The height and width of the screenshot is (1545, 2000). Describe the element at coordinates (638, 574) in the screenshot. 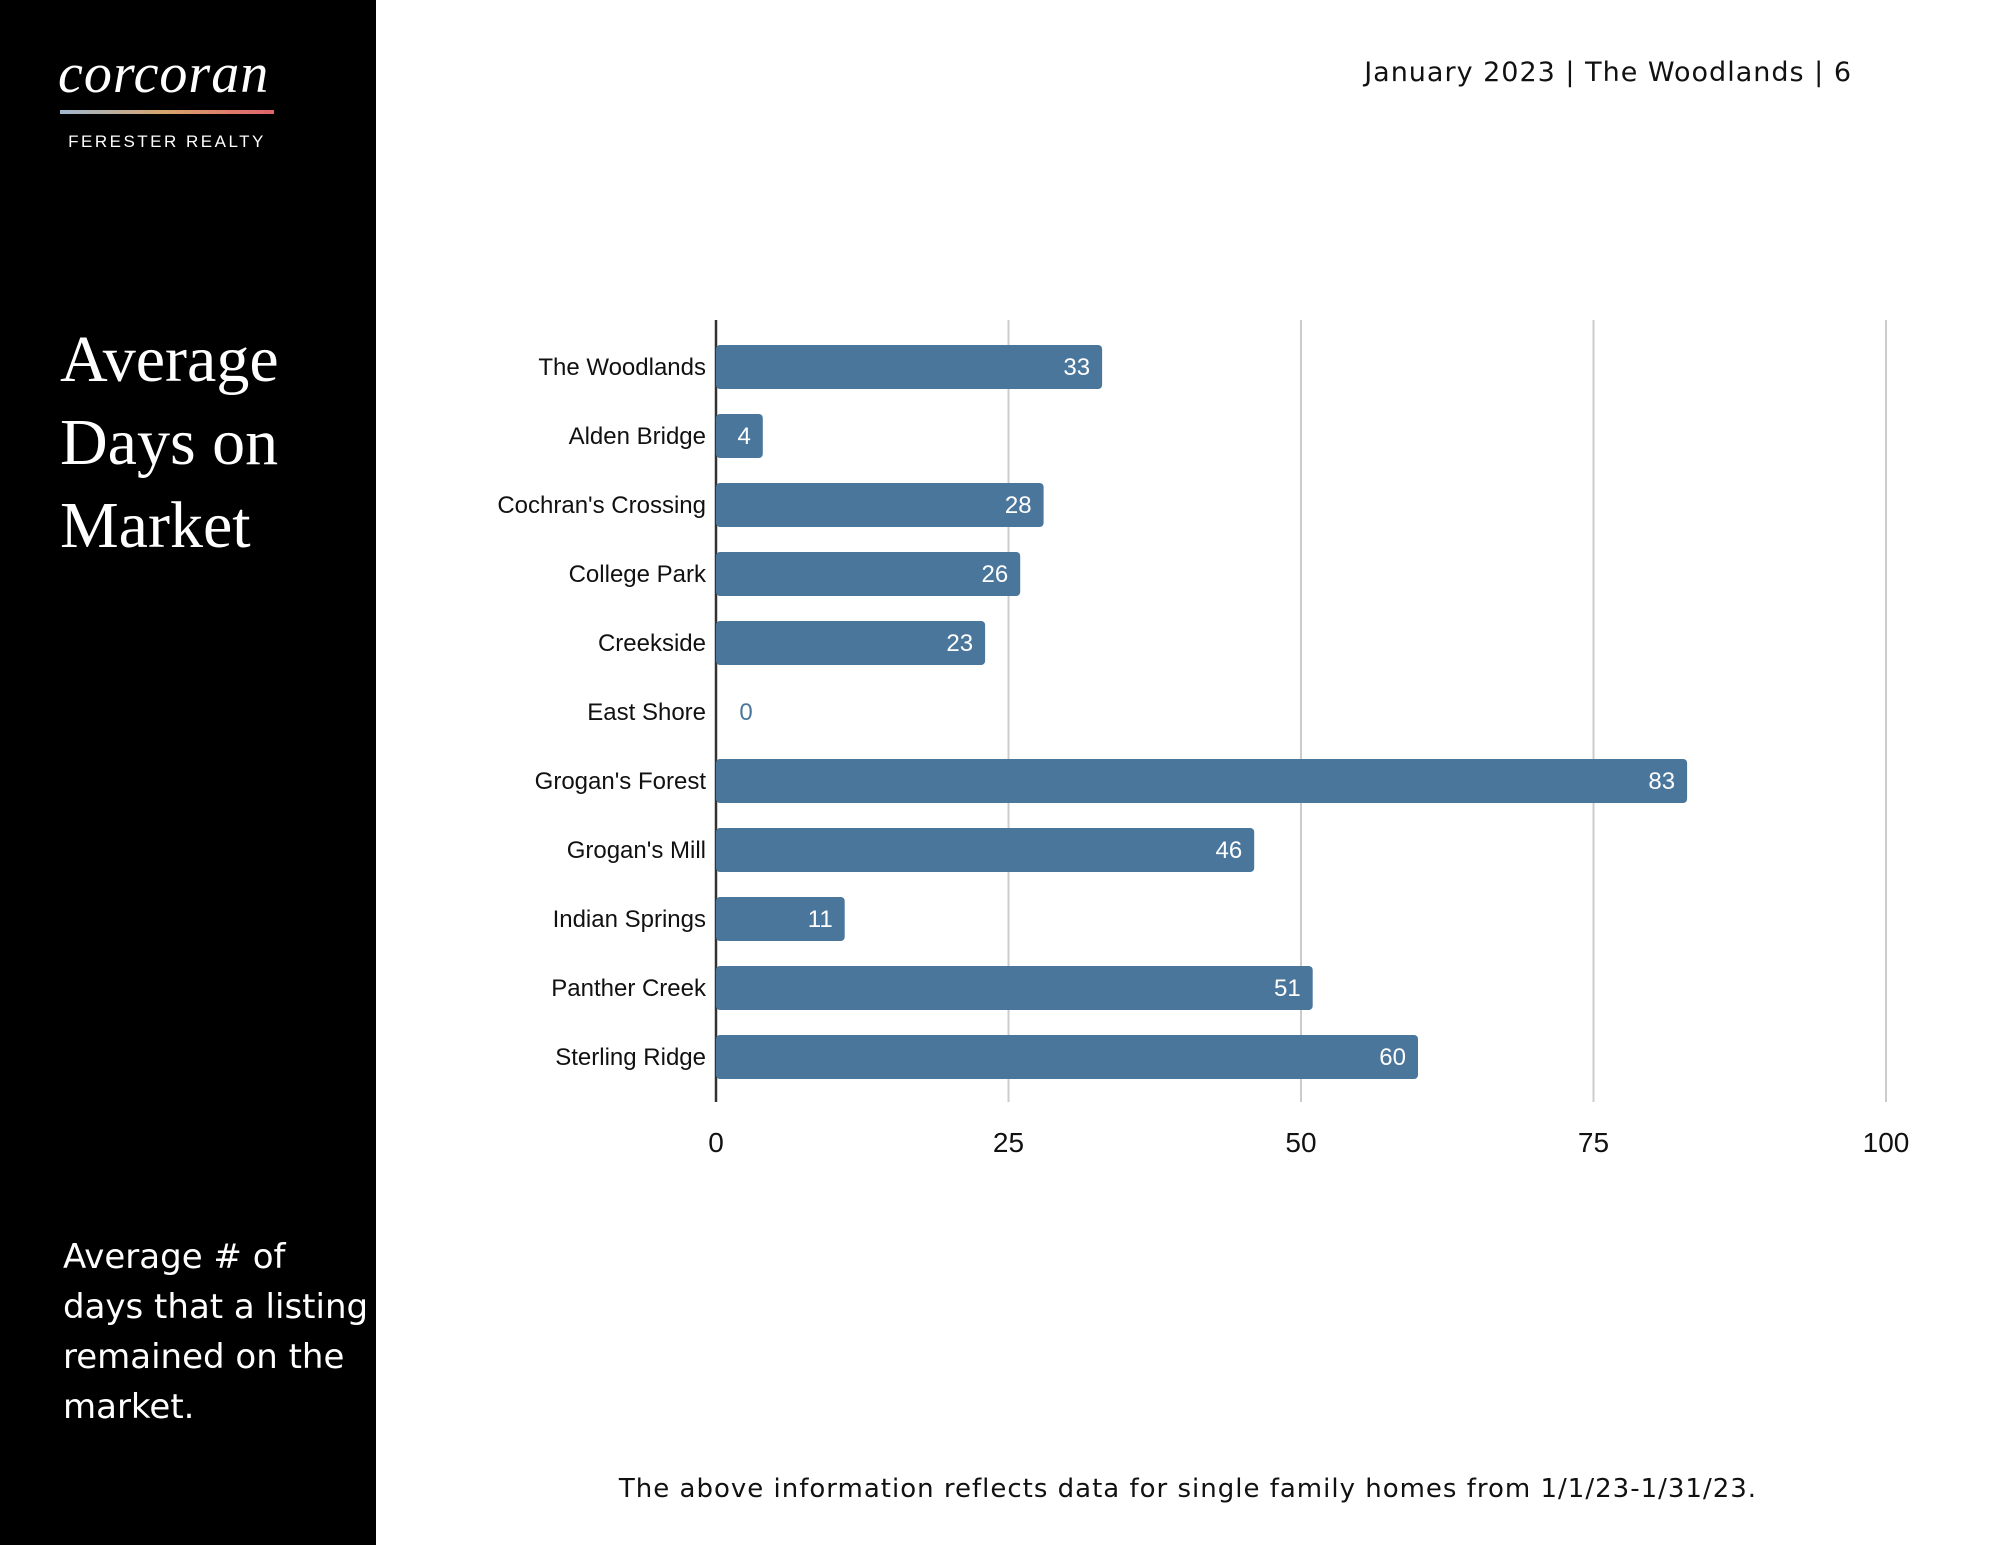

I see `category-label: College Park` at that location.